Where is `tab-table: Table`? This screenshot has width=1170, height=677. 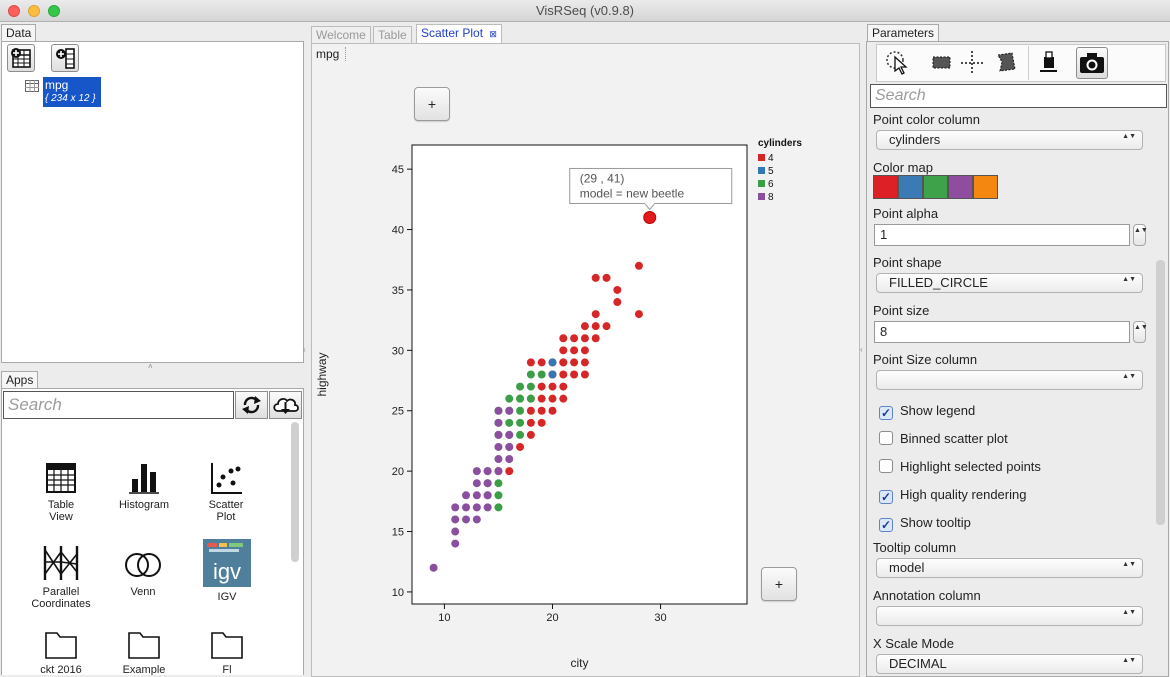
tab-table: Table is located at coordinates (392, 35).